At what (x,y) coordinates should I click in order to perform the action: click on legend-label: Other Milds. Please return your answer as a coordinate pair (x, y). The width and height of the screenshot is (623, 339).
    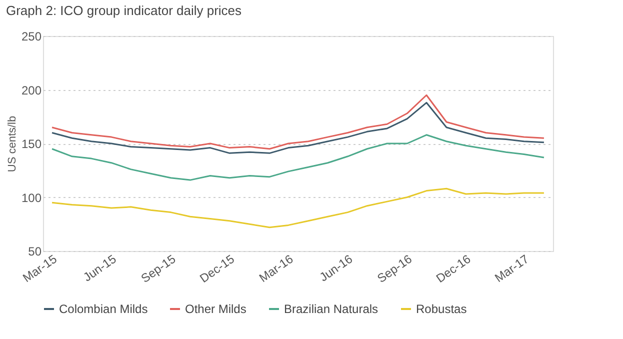
    Looking at the image, I should click on (215, 309).